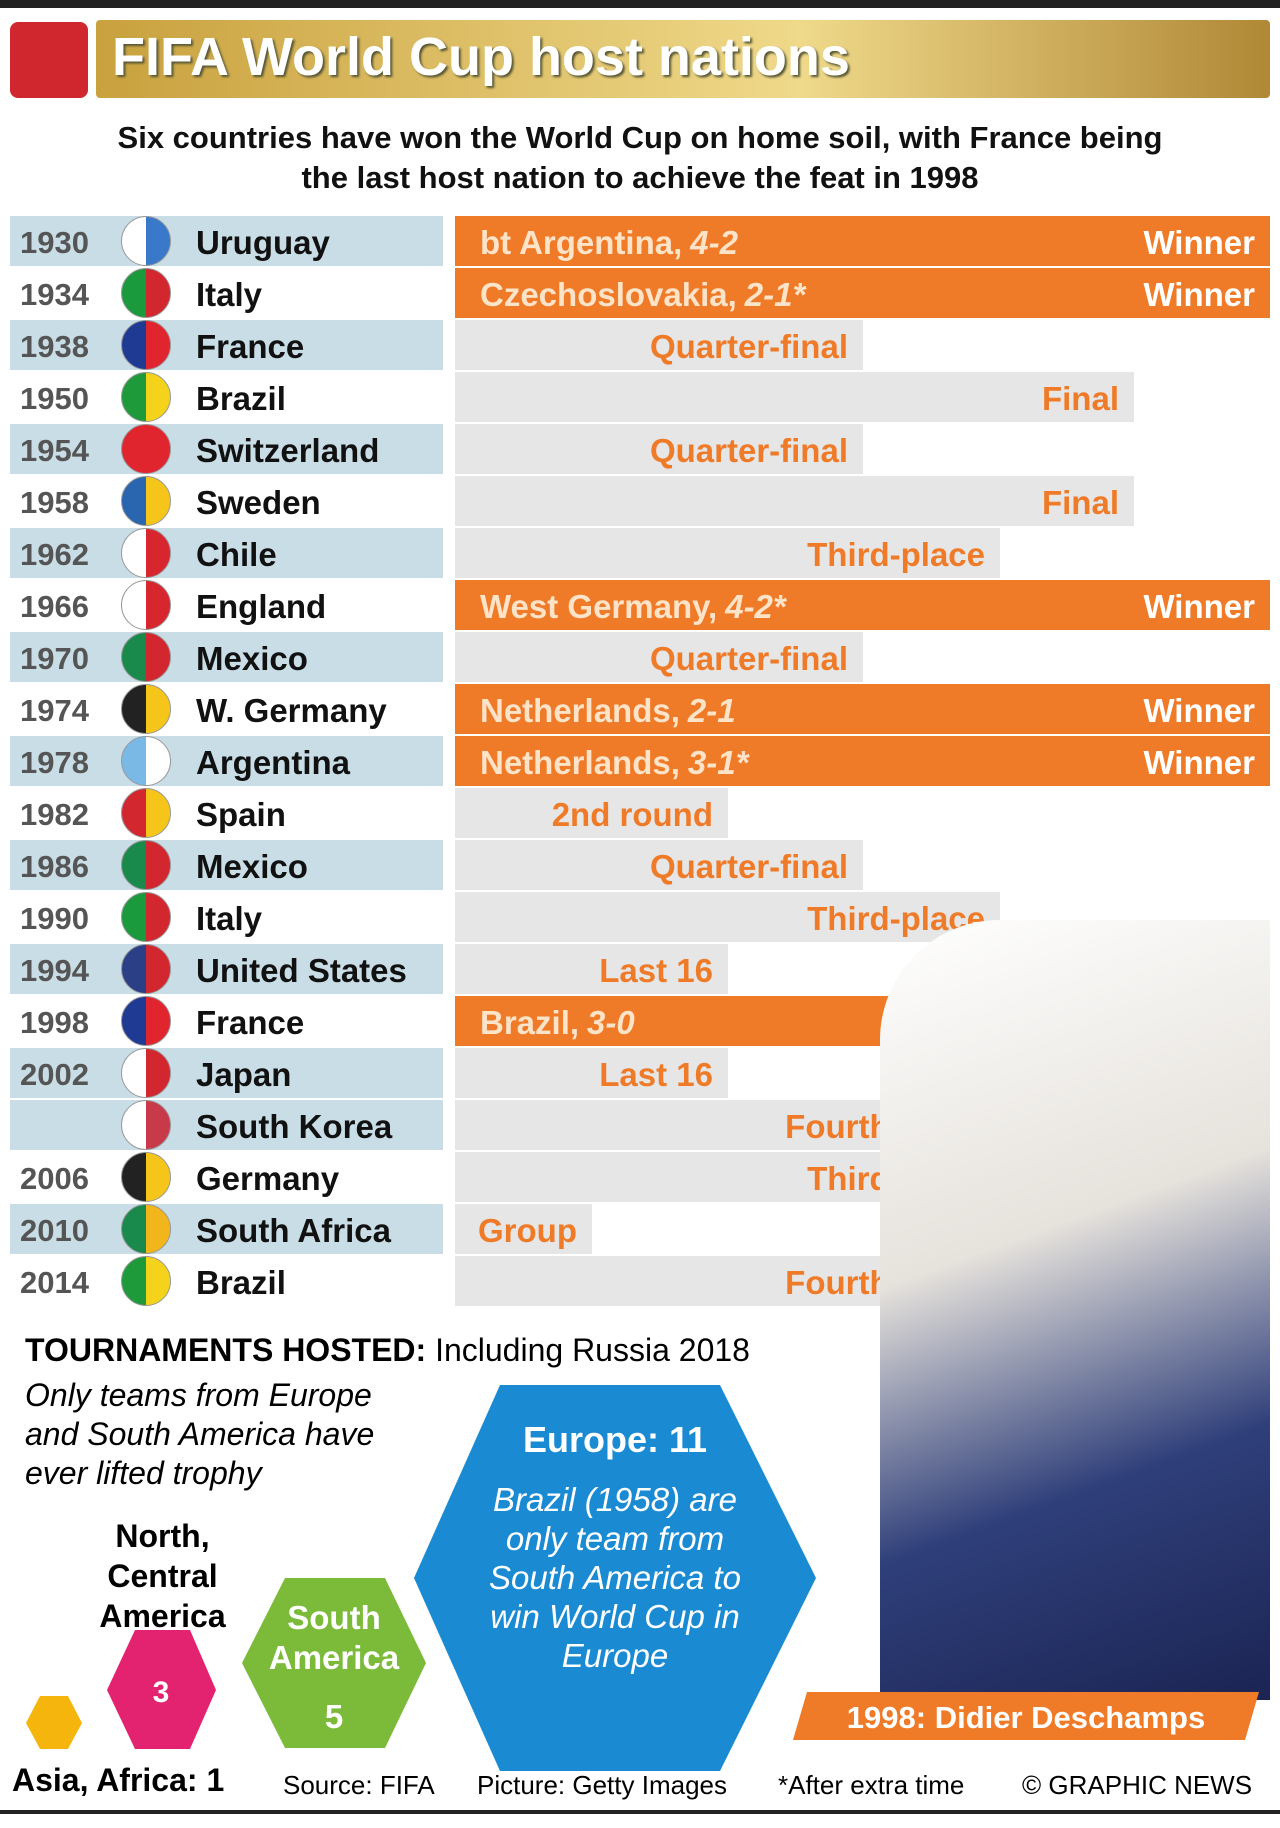 The height and width of the screenshot is (1828, 1280). Describe the element at coordinates (334, 1716) in the screenshot. I see `south-america-count: 5` at that location.